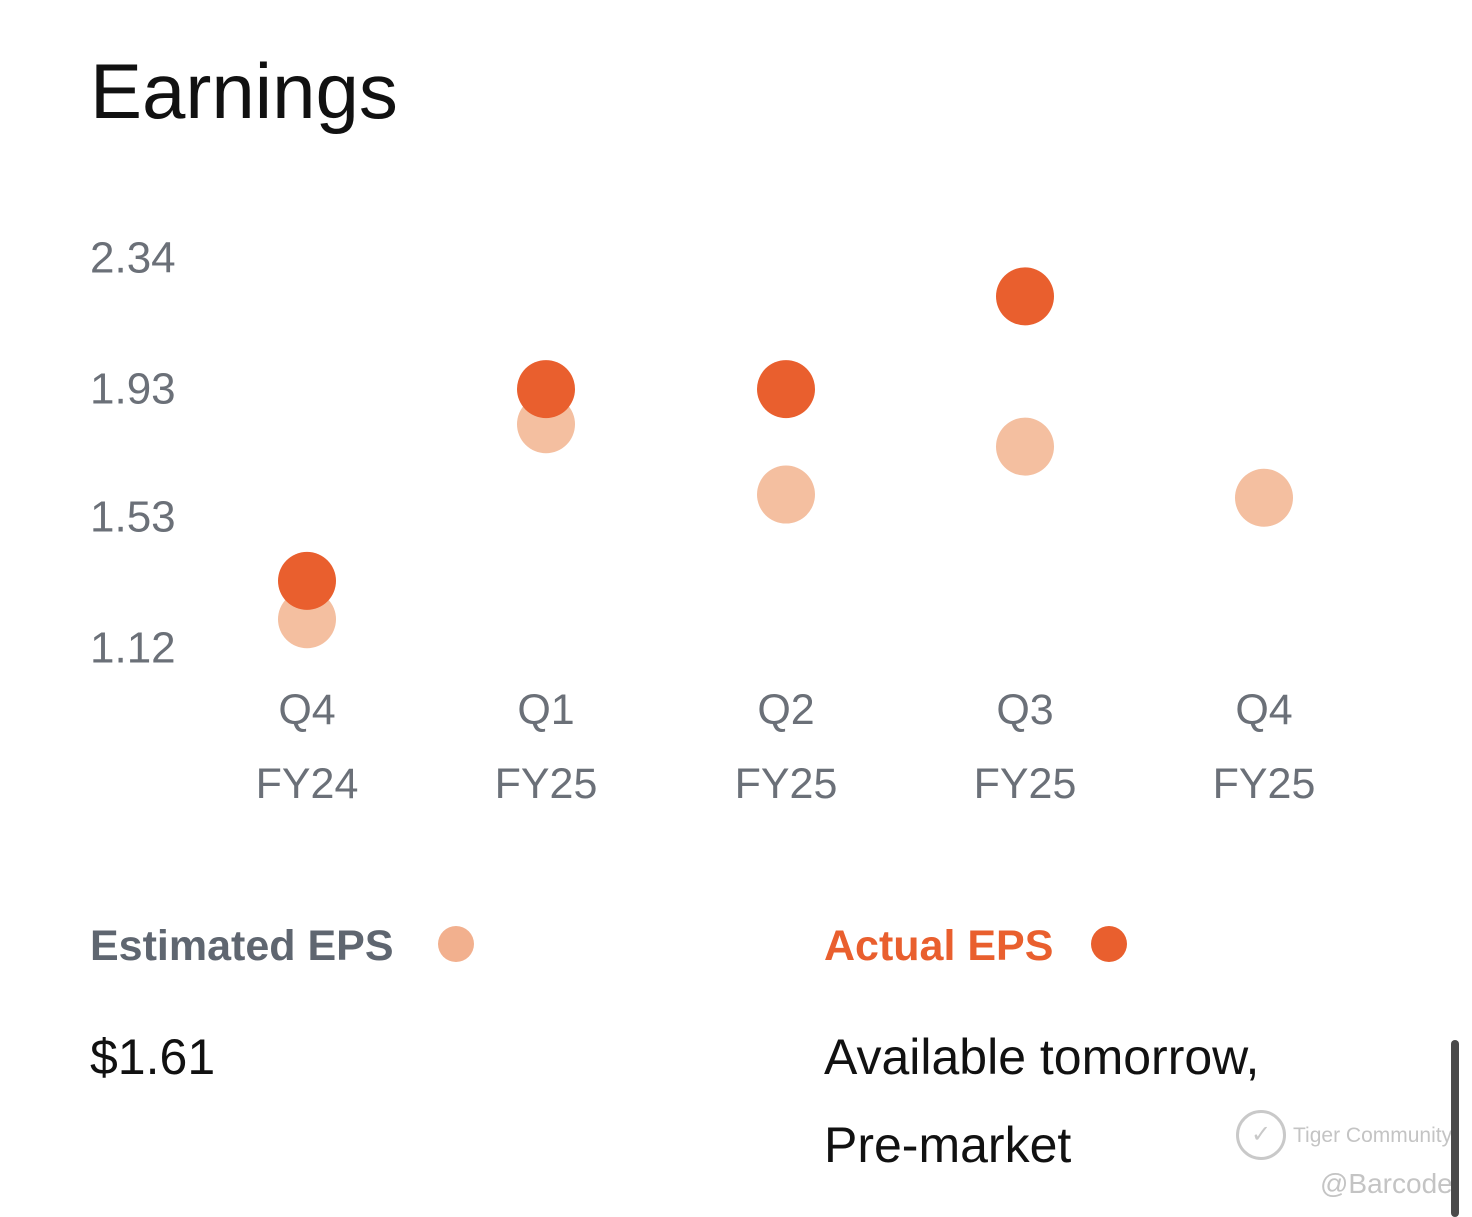 The width and height of the screenshot is (1472, 1217). What do you see at coordinates (1386, 1183) in the screenshot?
I see `watermark-handle: @Barcode` at bounding box center [1386, 1183].